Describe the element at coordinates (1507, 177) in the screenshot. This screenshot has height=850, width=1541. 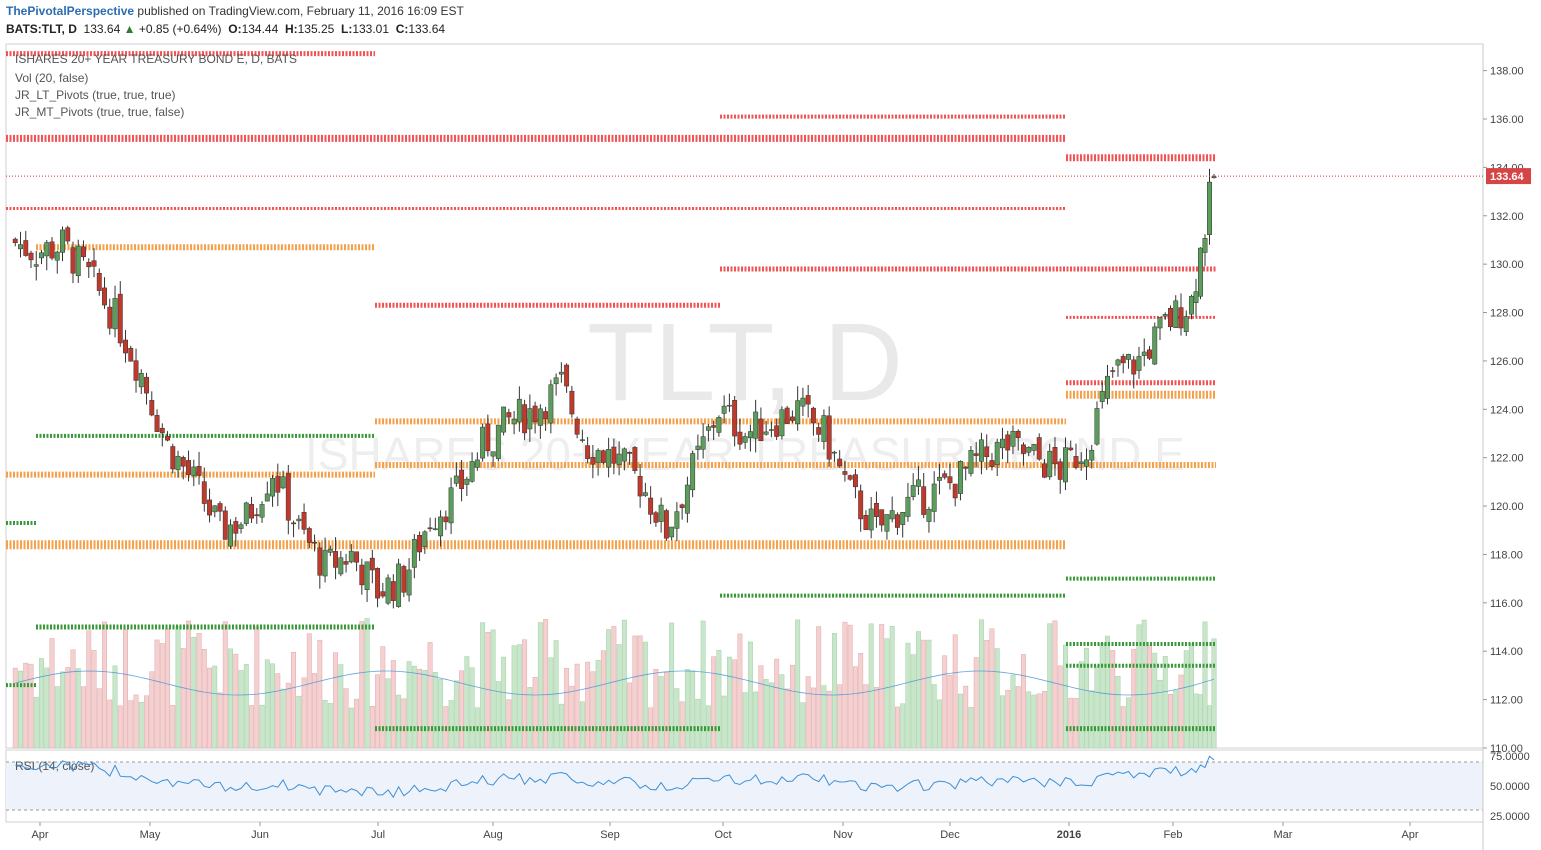
I see `last-price-badge-label: 133.64` at that location.